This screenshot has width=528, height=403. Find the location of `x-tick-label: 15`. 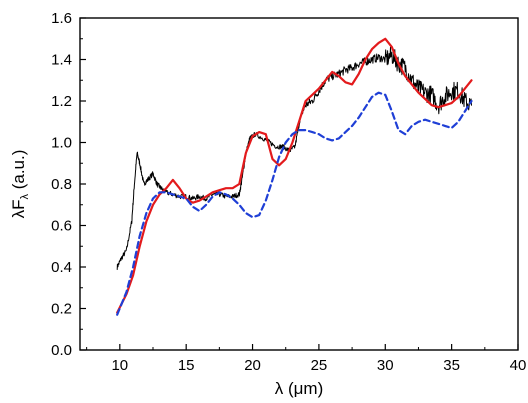

x-tick-label: 15 is located at coordinates (186, 365).